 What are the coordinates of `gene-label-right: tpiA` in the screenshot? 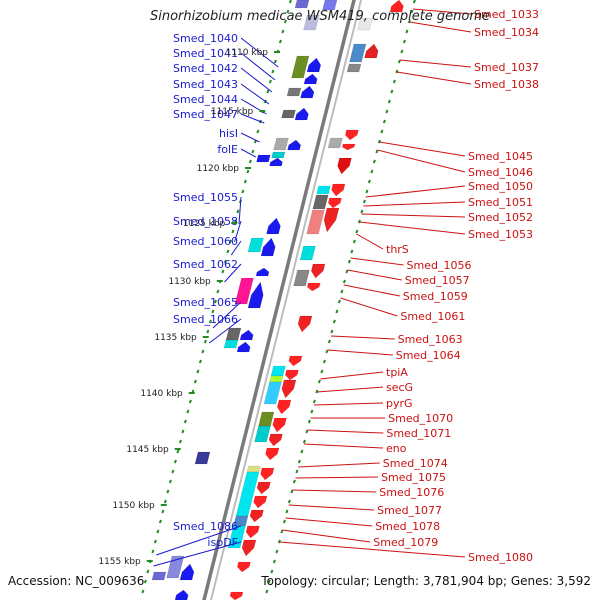 It's located at (397, 372).